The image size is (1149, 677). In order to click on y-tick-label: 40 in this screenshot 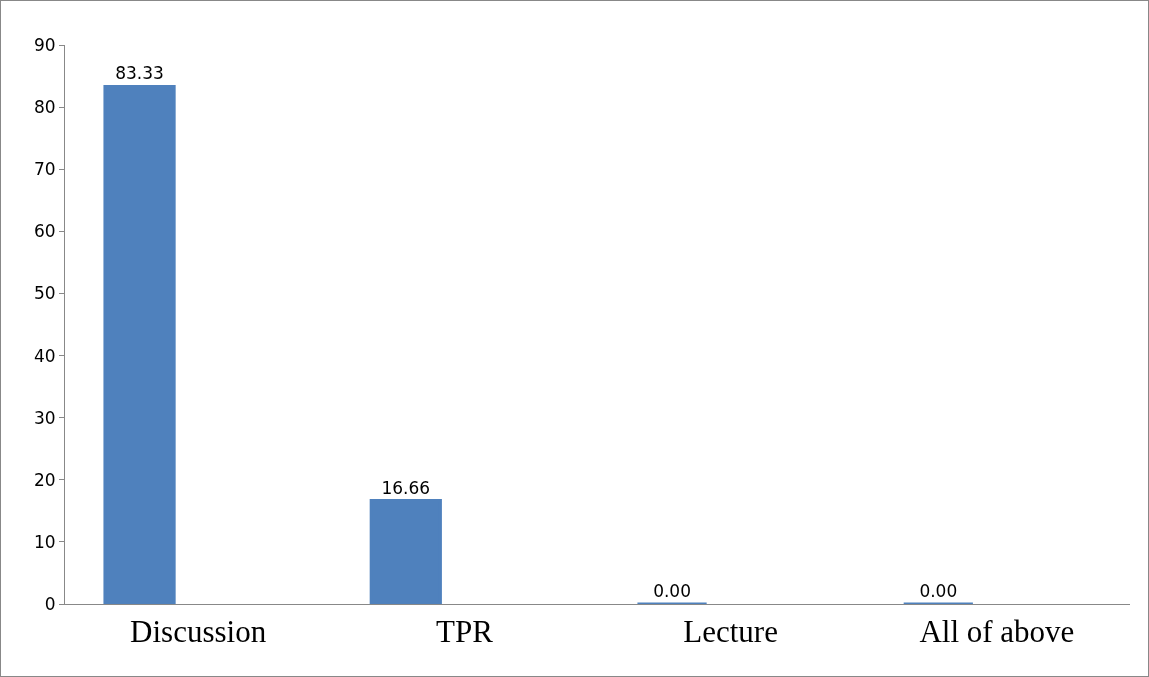, I will do `click(44, 355)`.